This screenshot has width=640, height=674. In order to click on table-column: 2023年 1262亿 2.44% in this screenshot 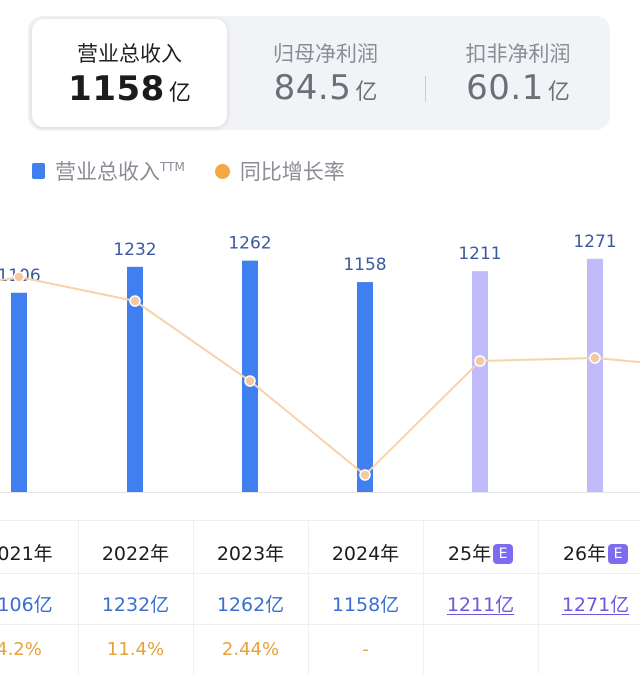, I will do `click(250, 597)`.